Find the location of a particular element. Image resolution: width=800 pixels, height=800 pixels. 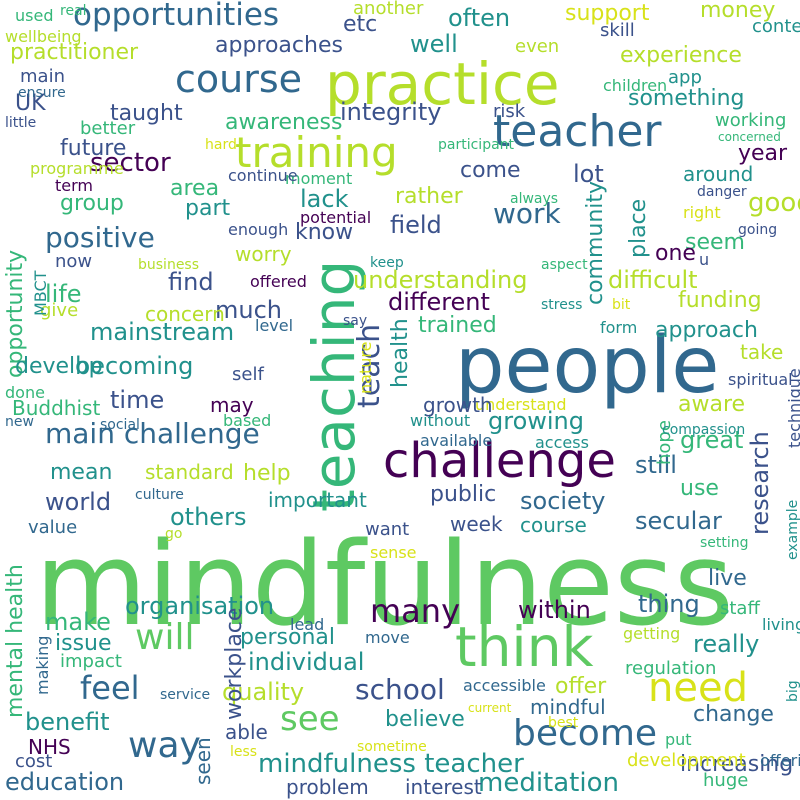

word-85: world is located at coordinates (78, 502).